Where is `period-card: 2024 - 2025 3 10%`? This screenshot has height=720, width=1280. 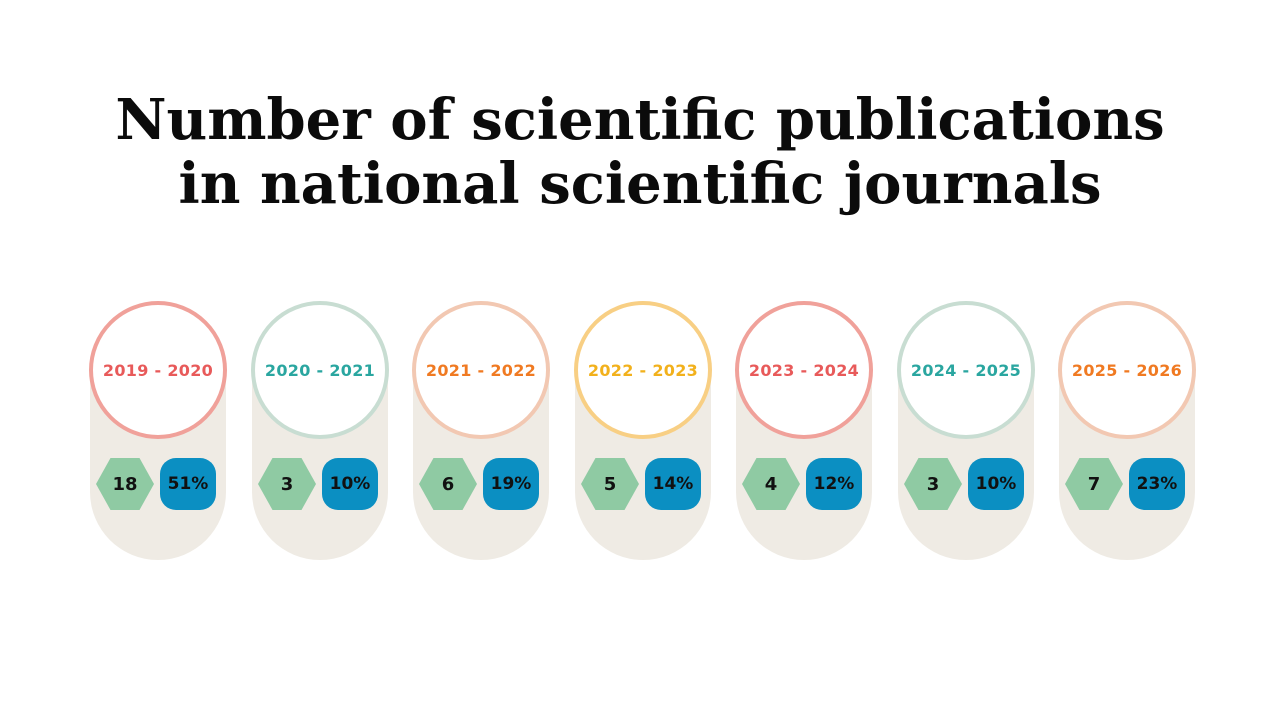
period-card: 2024 - 2025 3 10% is located at coordinates (966, 430).